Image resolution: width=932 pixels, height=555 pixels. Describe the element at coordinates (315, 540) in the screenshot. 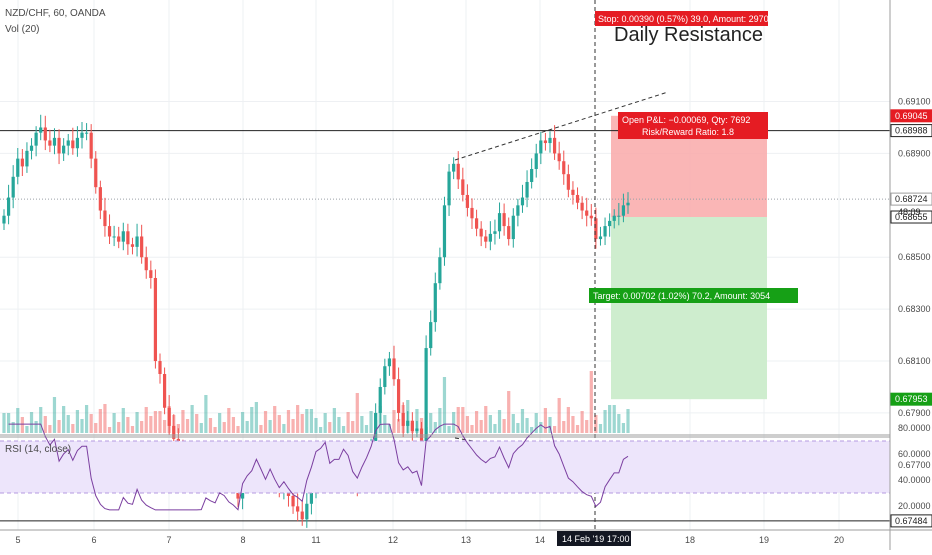

I see `day-tick-4: 11` at that location.